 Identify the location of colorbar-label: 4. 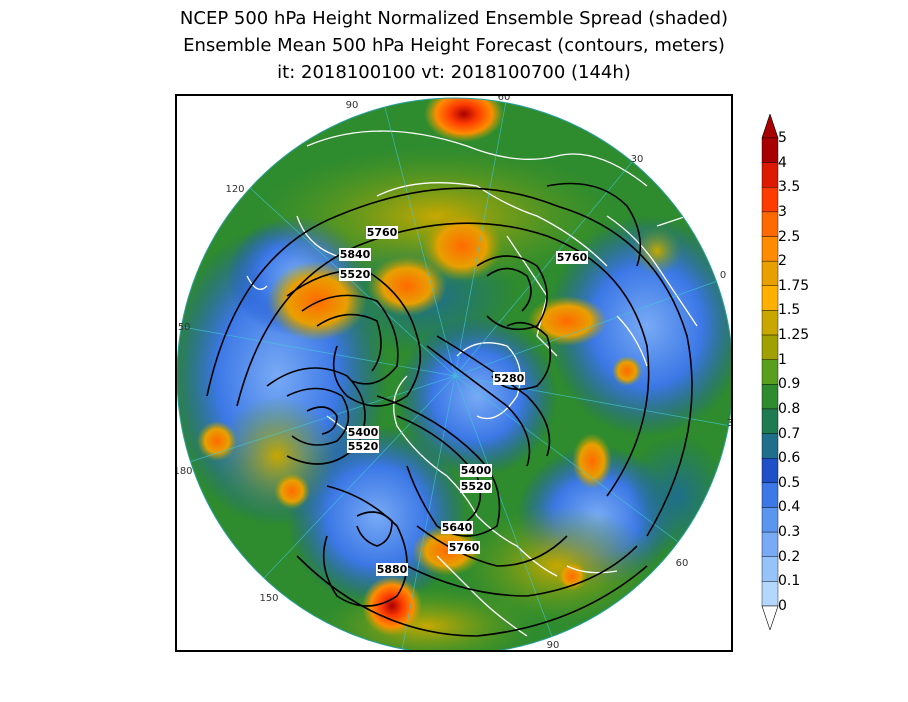
(782, 162).